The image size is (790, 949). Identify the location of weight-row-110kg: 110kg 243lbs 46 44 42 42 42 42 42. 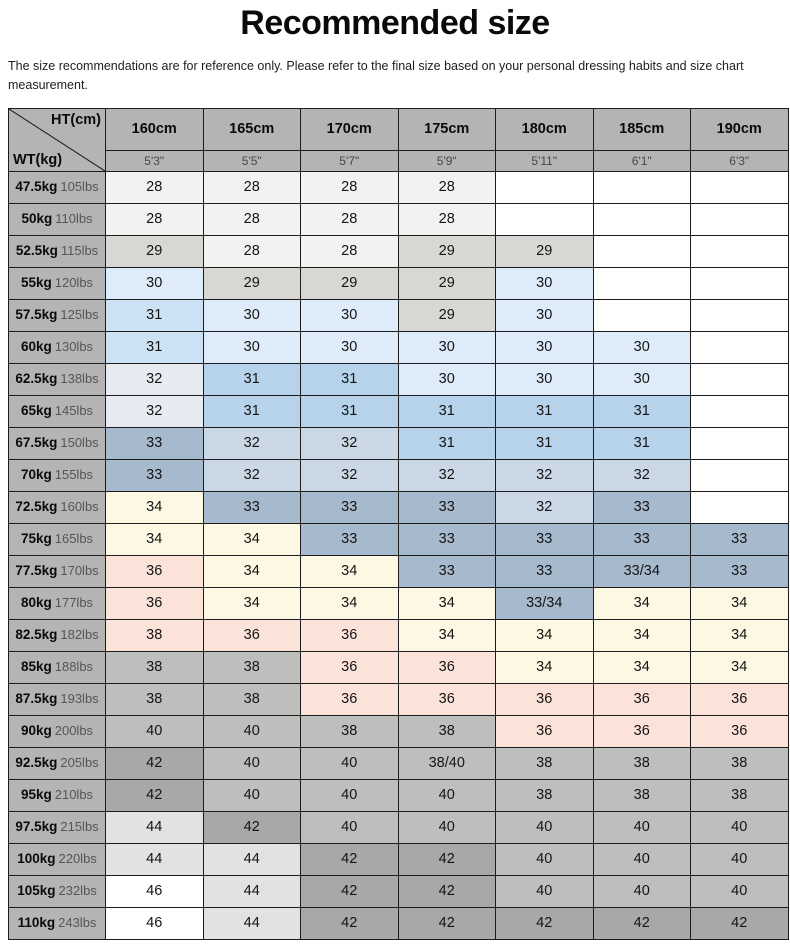
(398, 923).